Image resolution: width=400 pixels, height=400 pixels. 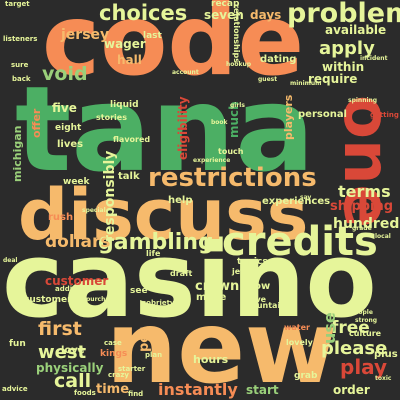 I want to click on word-days: days, so click(x=266, y=15).